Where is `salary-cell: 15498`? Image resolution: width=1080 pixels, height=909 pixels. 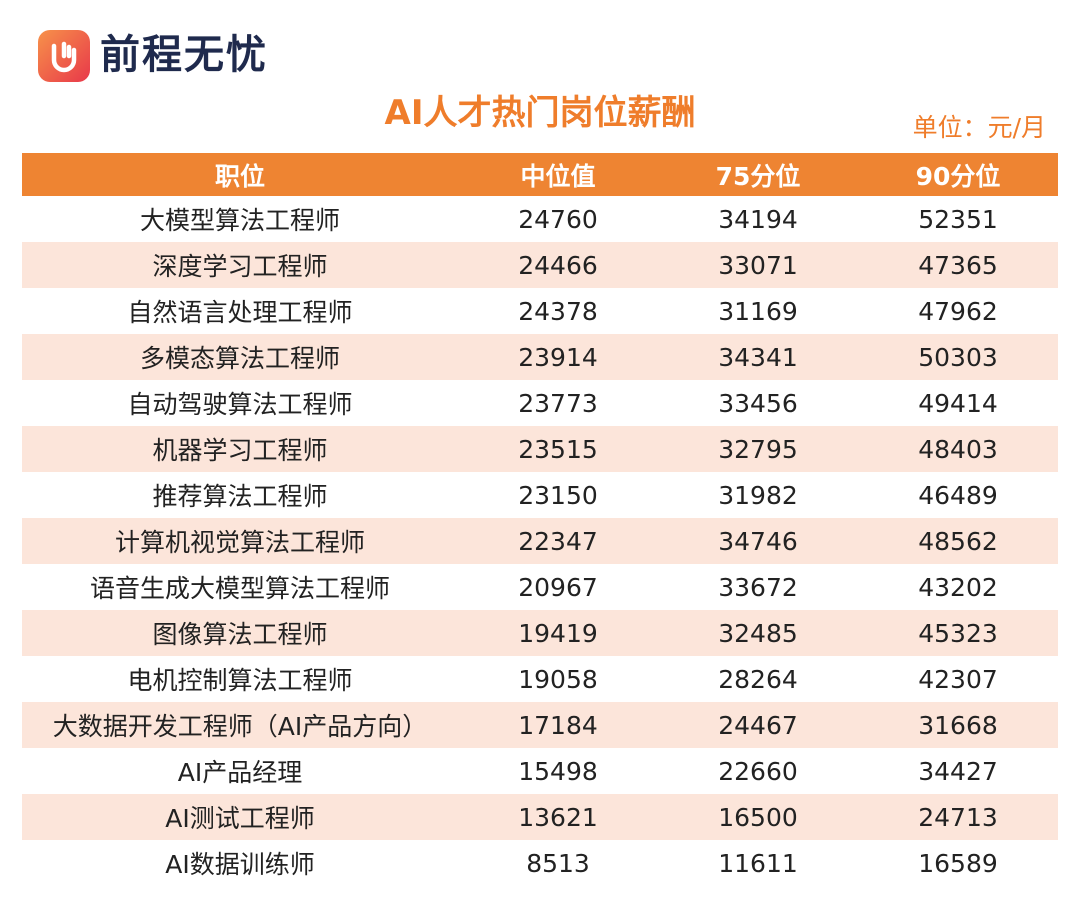
salary-cell: 15498 is located at coordinates (558, 771).